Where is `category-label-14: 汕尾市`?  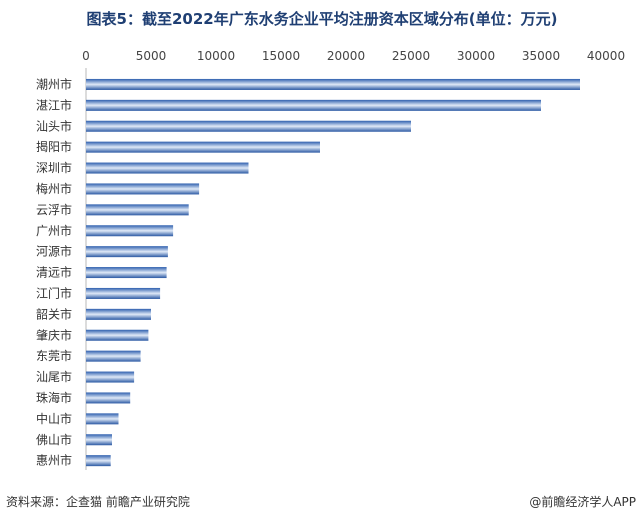
category-label-14: 汕尾市 is located at coordinates (54, 376).